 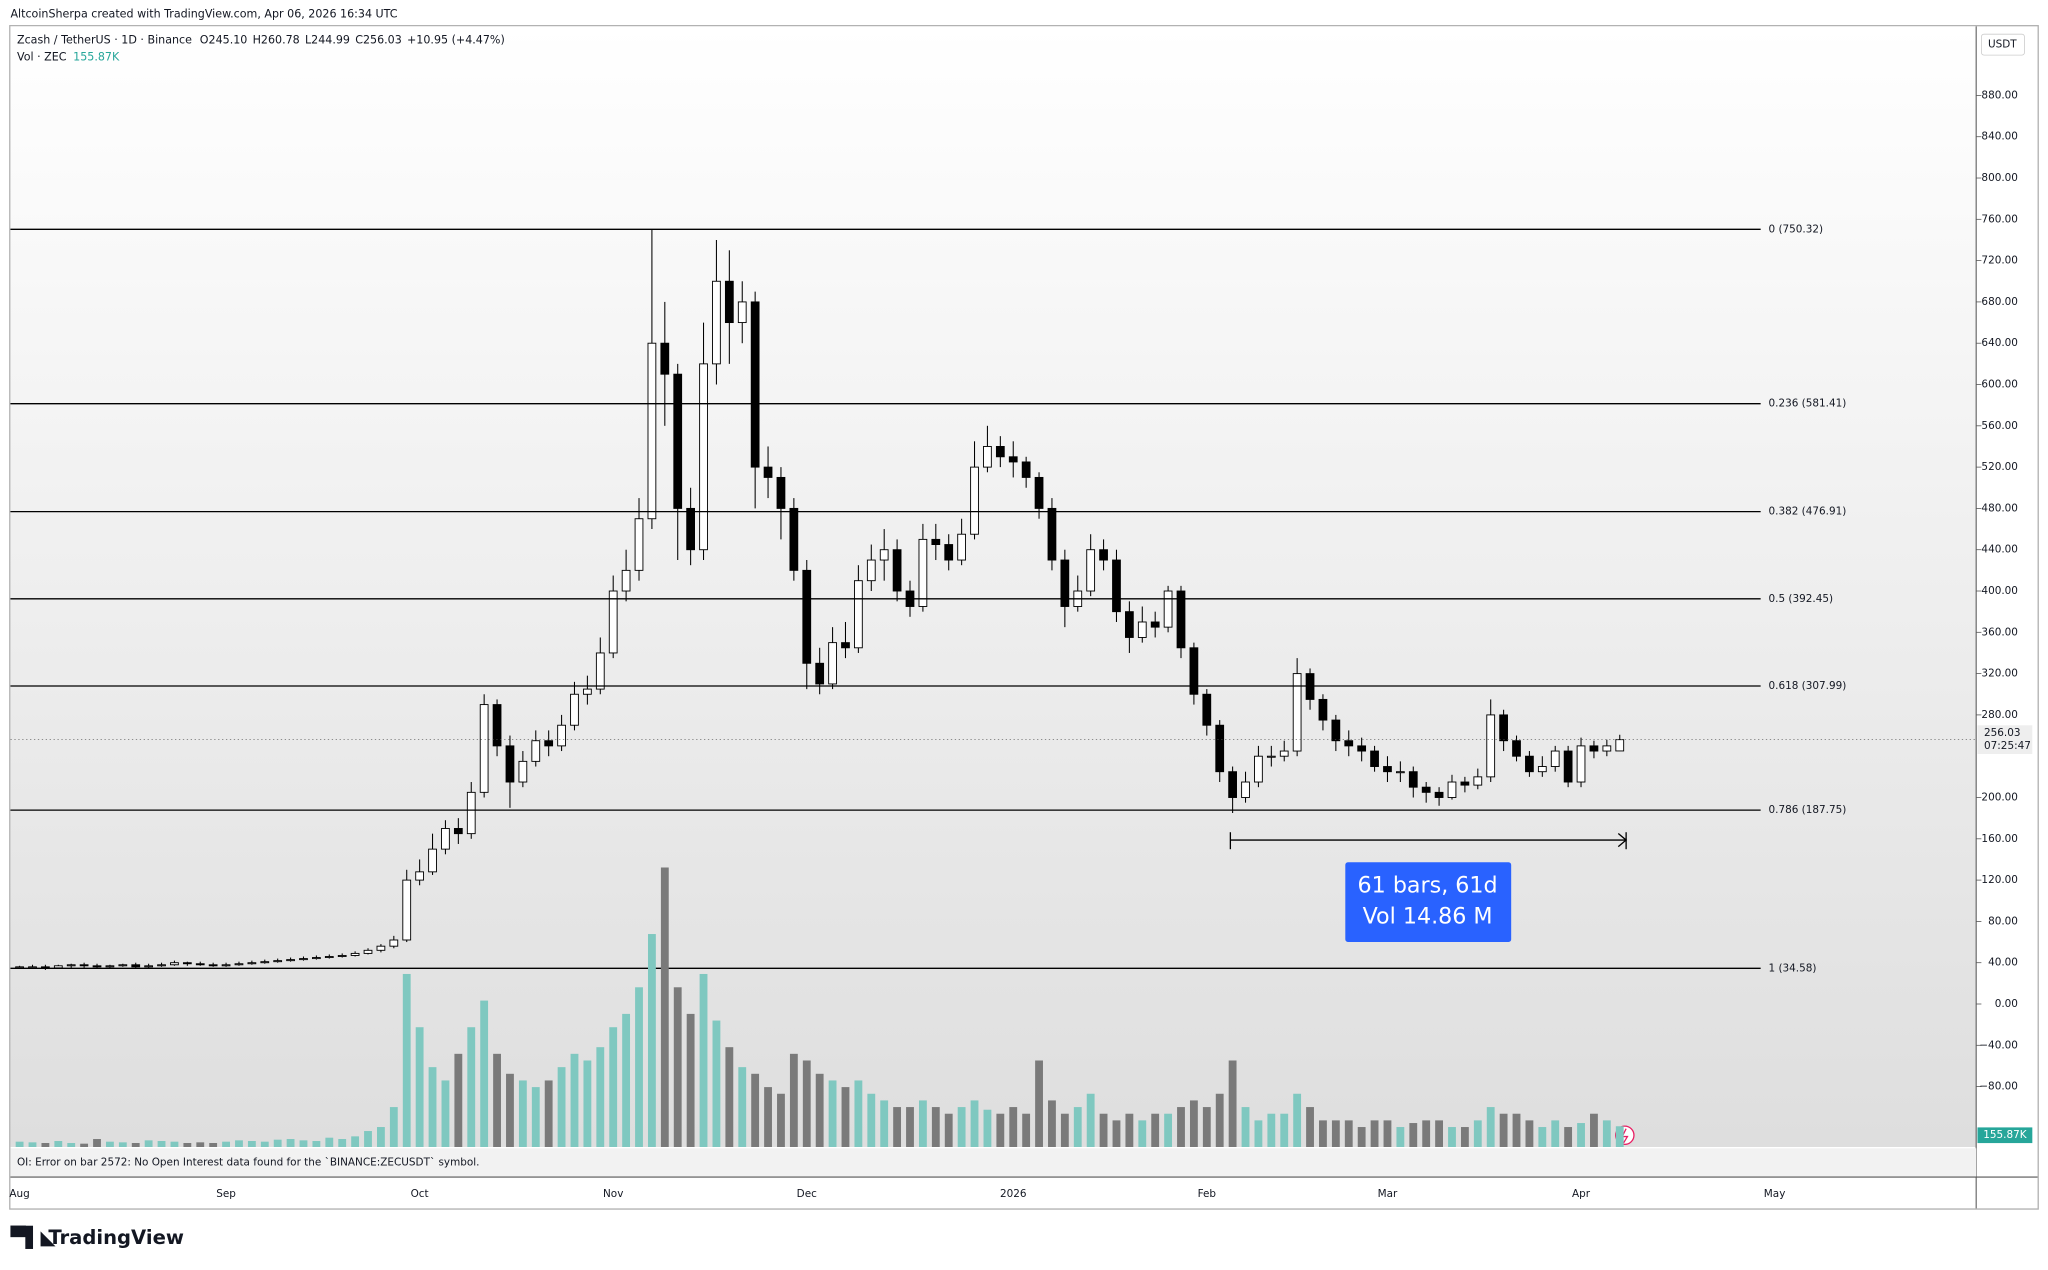 I want to click on fib-label: 0.382 (476.91), so click(x=1807, y=512).